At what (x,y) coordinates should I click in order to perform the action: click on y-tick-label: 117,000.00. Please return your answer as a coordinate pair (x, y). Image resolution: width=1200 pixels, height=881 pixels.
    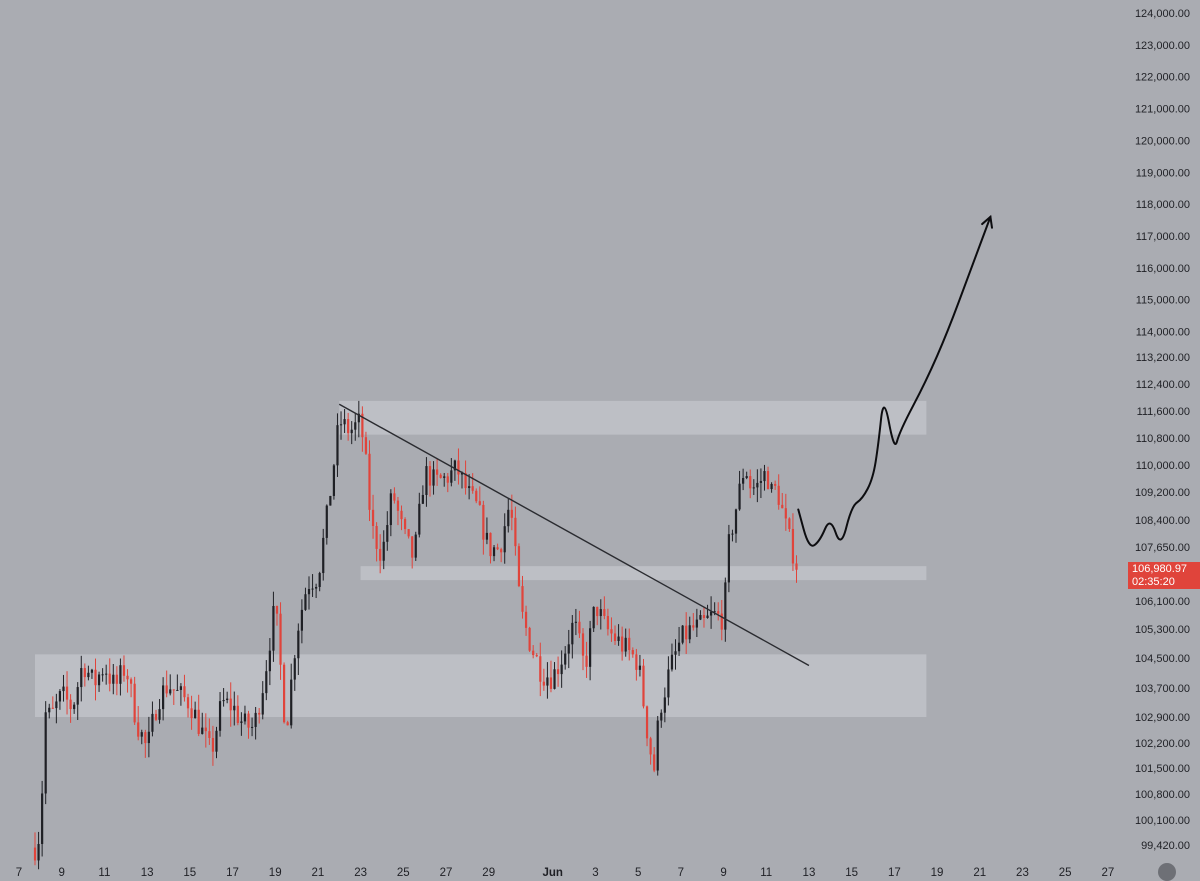
    Looking at the image, I should click on (1163, 237).